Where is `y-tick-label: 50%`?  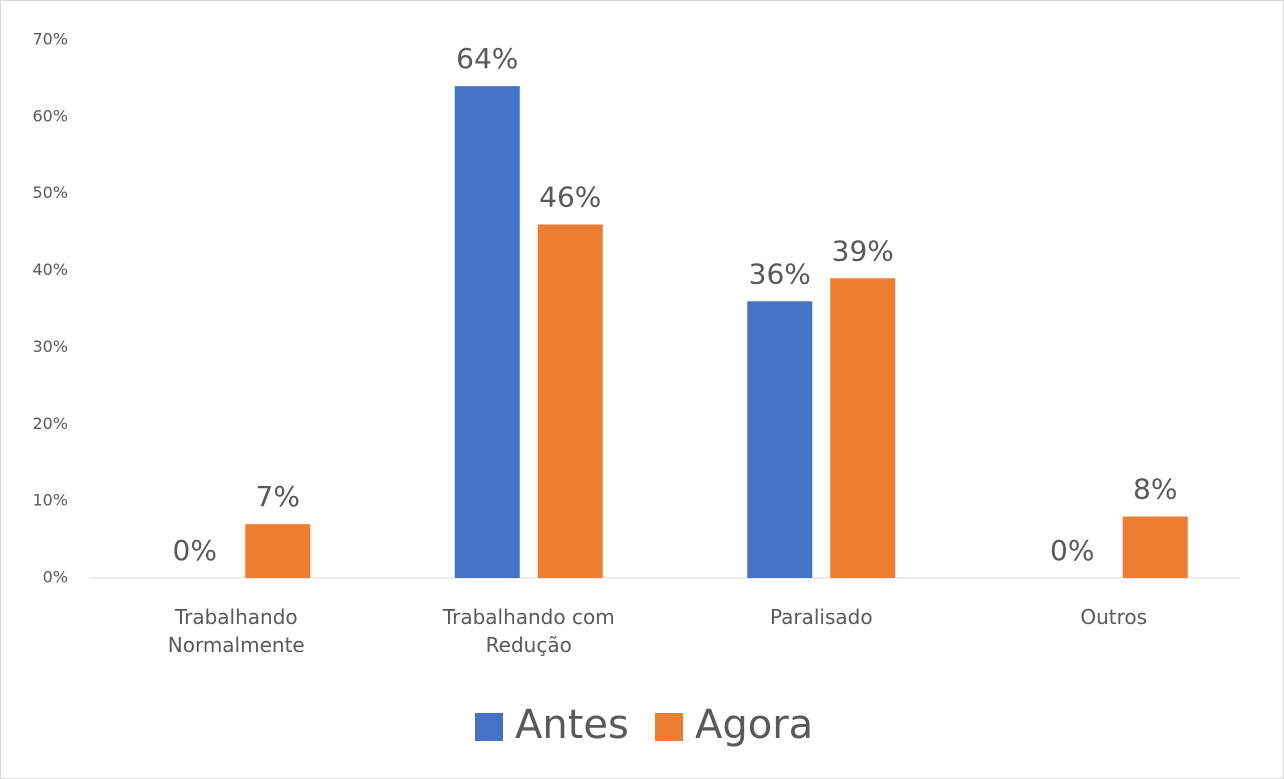 y-tick-label: 50% is located at coordinates (50, 192).